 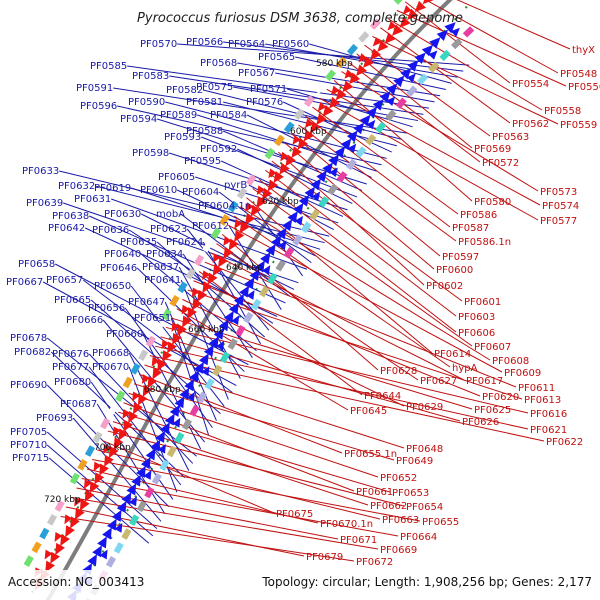 What do you see at coordinates (24, 282) in the screenshot?
I see `forward-gene-label: PF0667` at bounding box center [24, 282].